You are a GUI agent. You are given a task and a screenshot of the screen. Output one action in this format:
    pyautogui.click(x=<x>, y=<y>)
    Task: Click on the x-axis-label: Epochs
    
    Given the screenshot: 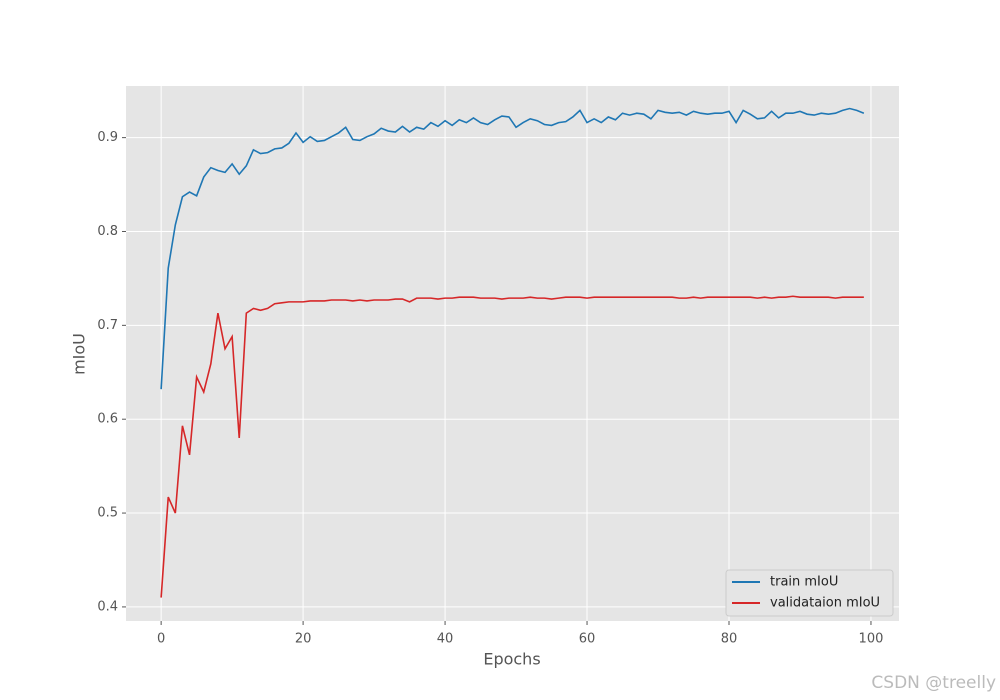 What is the action you would take?
    pyautogui.click(x=511, y=659)
    